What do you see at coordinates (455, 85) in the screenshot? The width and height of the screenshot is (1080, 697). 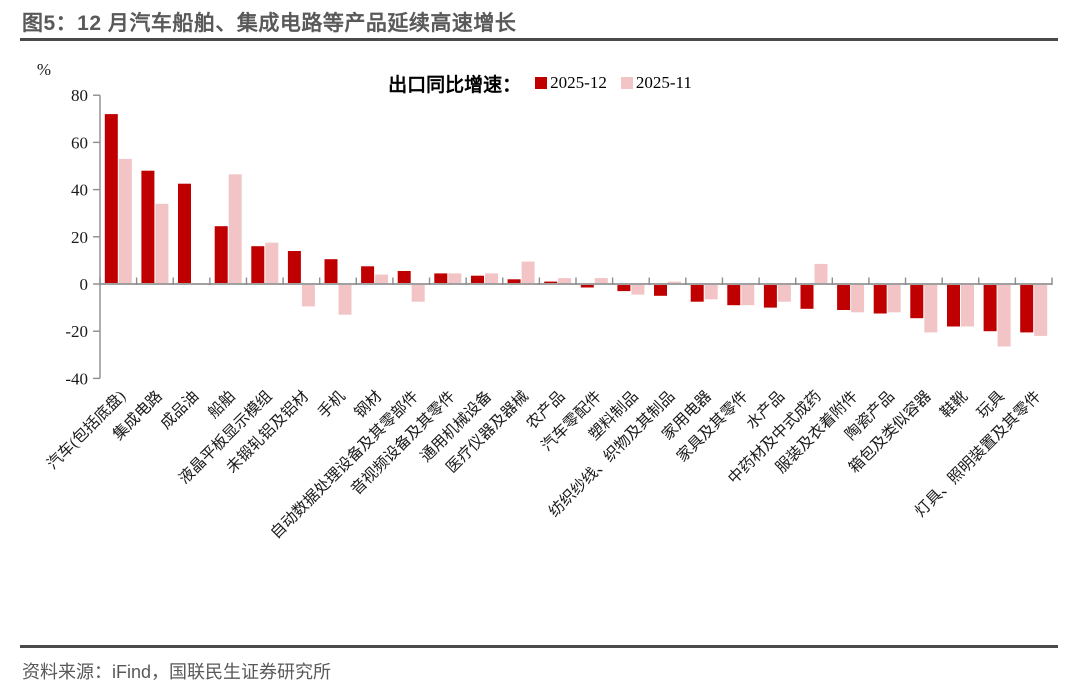 I see `legend-title: 出口同比增速：` at bounding box center [455, 85].